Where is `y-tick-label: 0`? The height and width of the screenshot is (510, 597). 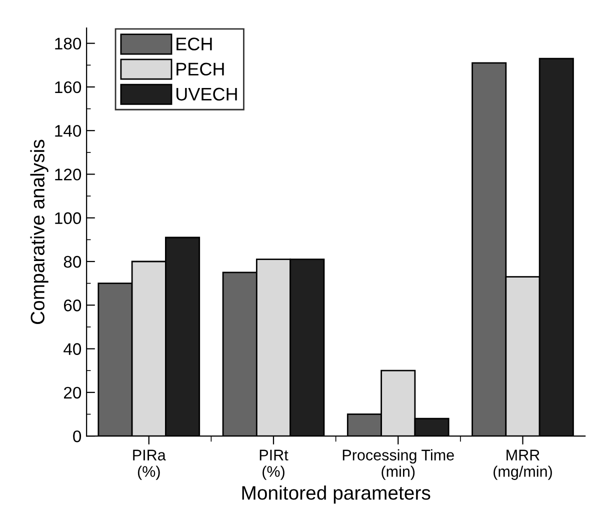
y-tick-label: 0 is located at coordinates (77, 436).